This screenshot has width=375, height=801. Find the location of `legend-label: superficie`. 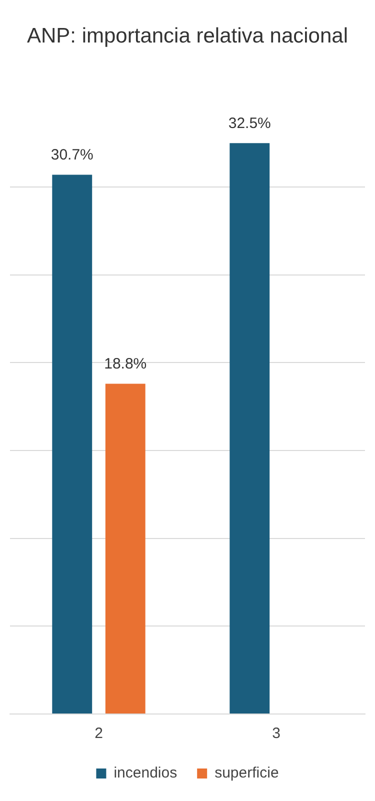

legend-label: superficie is located at coordinates (246, 773).